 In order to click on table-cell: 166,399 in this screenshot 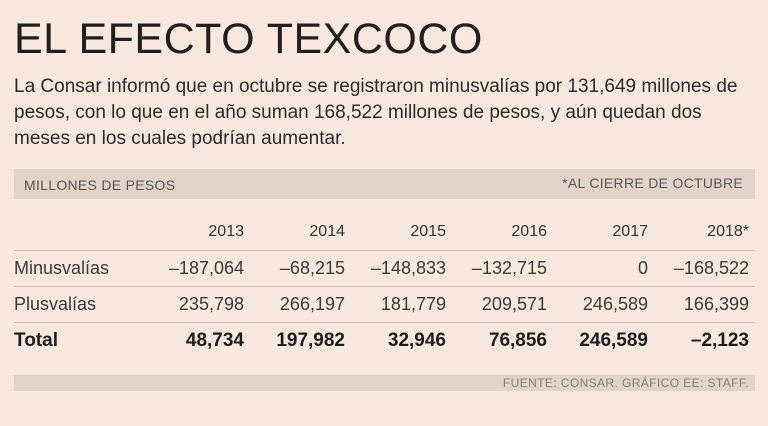, I will do `click(704, 304)`.